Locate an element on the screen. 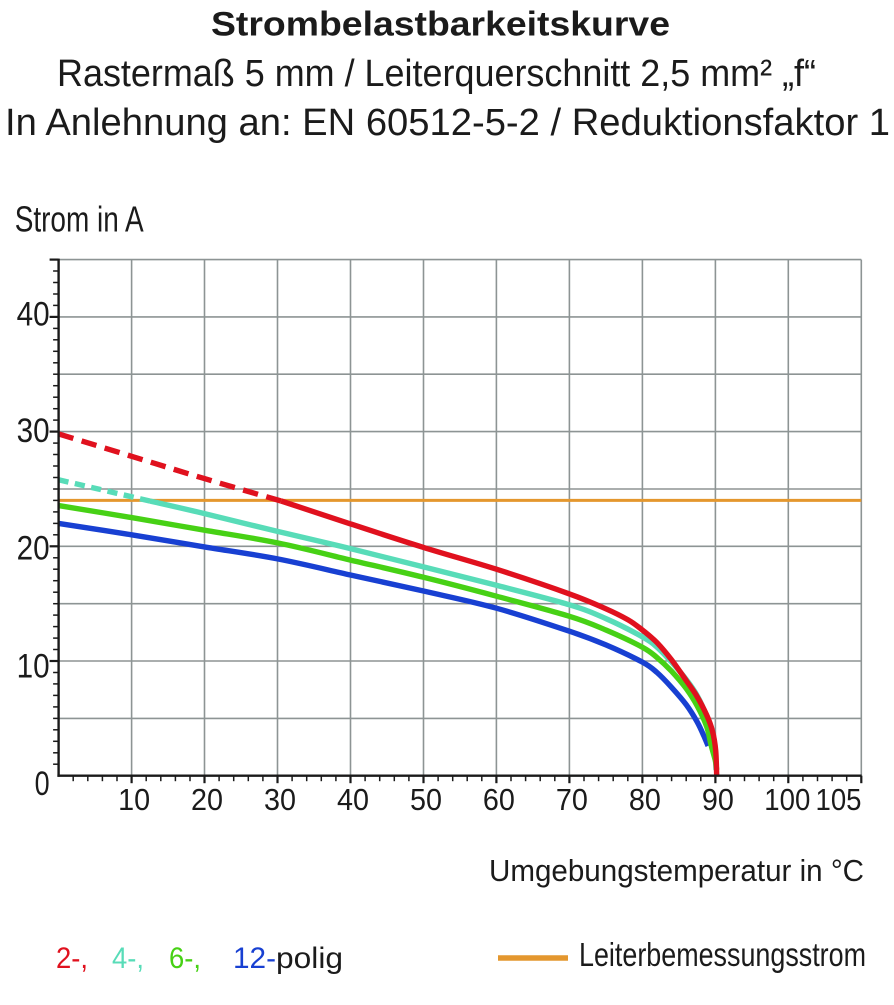 Image resolution: width=894 pixels, height=1005 pixels. svg-text: 6-, is located at coordinates (185, 958).